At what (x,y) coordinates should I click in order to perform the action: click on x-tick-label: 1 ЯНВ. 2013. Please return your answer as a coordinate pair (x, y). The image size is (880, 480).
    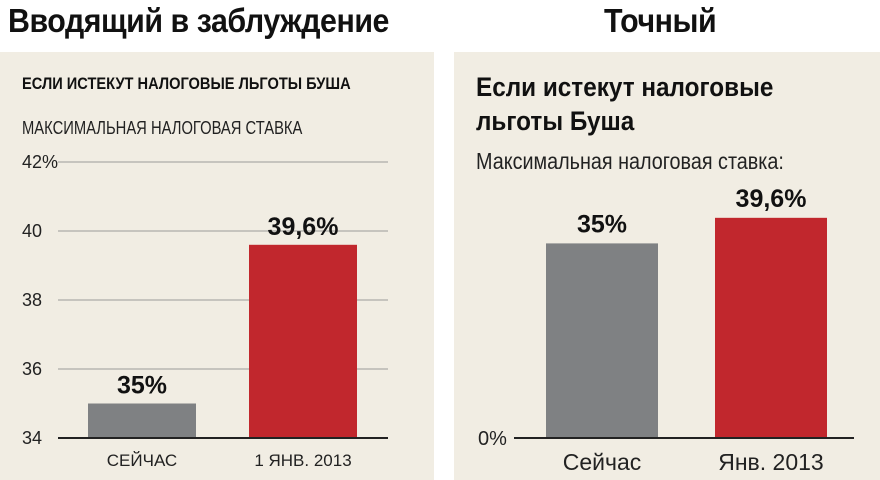
    Looking at the image, I should click on (302, 460).